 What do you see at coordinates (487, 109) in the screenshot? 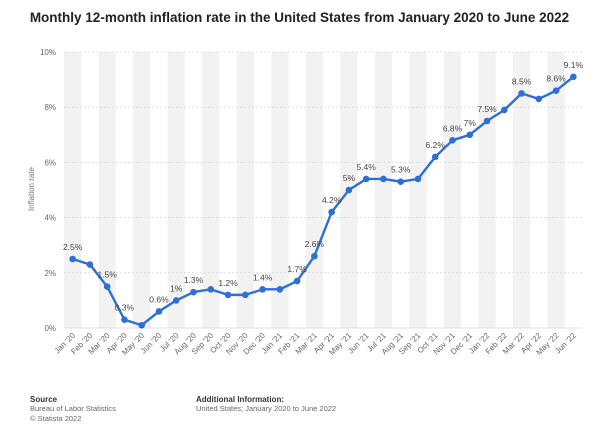
I see `data-label: 7.5%` at bounding box center [487, 109].